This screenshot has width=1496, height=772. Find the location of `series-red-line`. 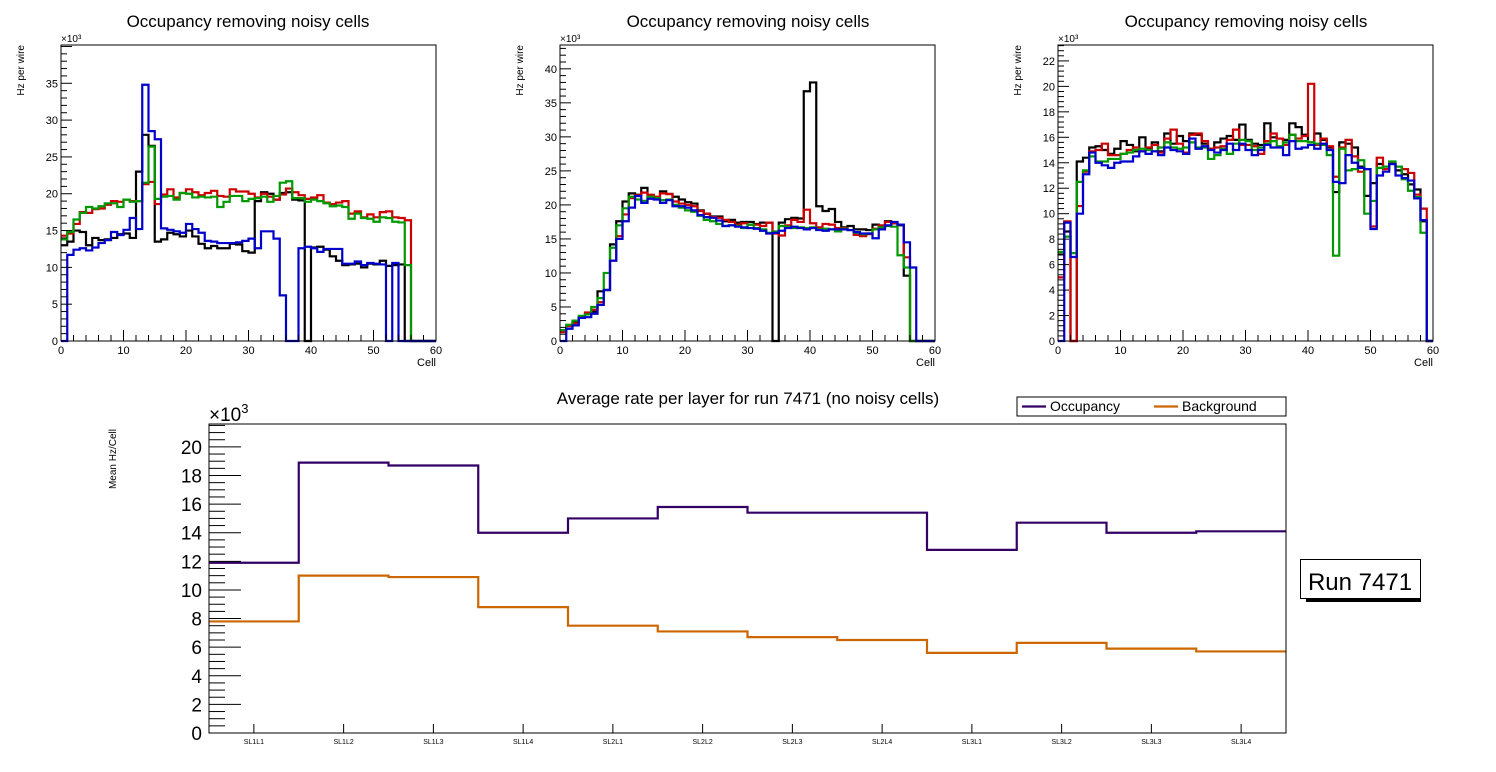

series-red-line is located at coordinates (747, 267).